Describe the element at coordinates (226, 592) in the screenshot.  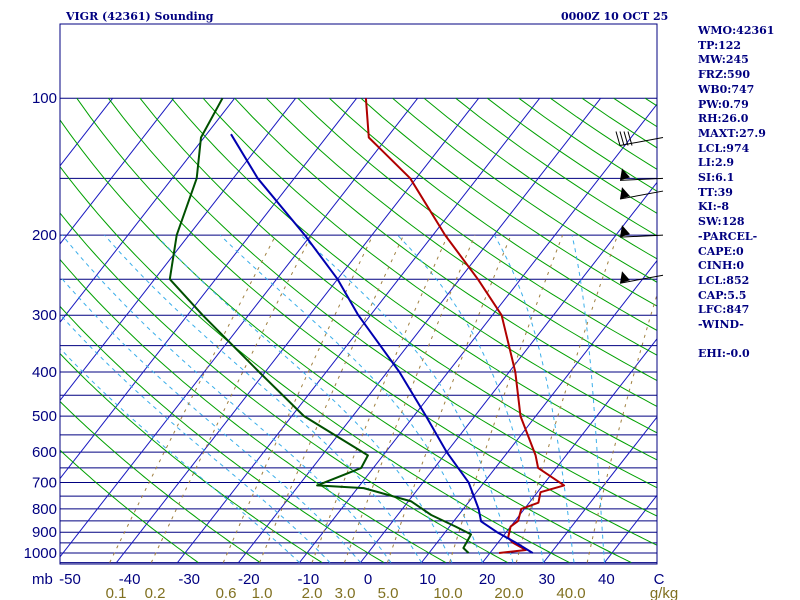
I see `mixing-ratio-tick-label: 0.6` at that location.